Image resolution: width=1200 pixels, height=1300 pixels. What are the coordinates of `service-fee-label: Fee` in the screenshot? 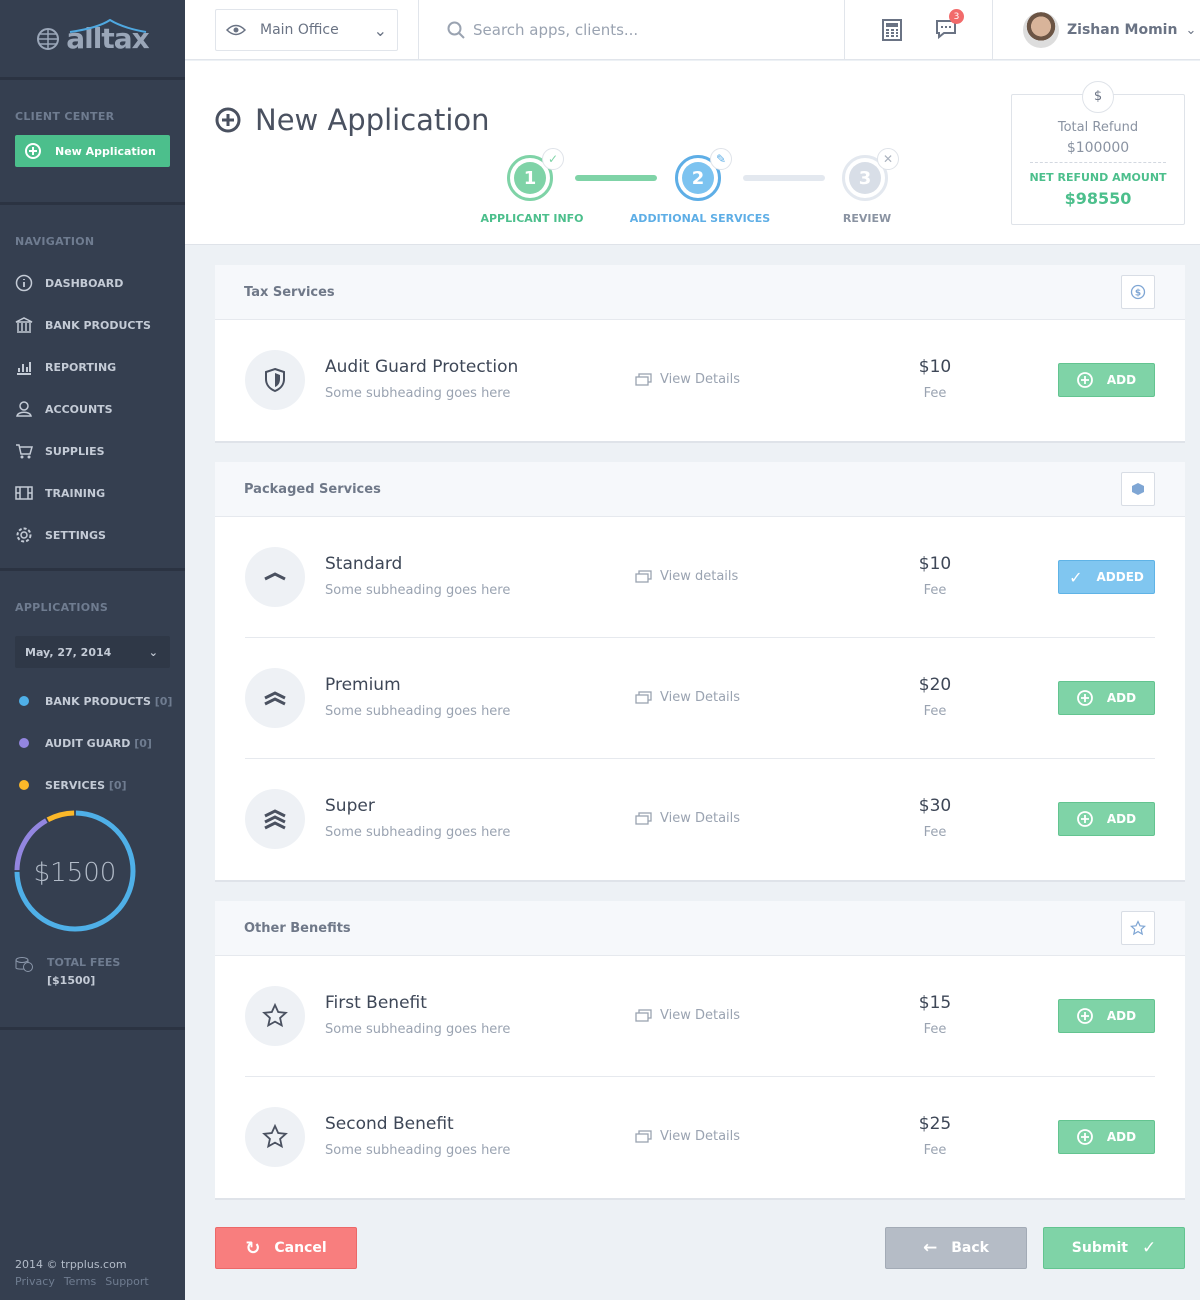 It's located at (935, 1029).